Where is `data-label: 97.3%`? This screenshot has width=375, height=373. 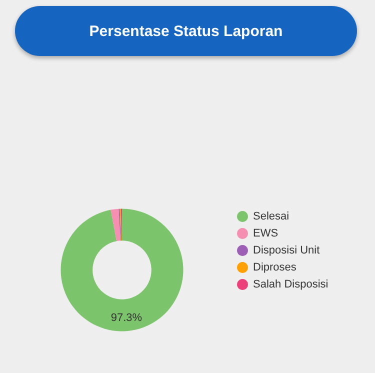 data-label: 97.3% is located at coordinates (126, 318).